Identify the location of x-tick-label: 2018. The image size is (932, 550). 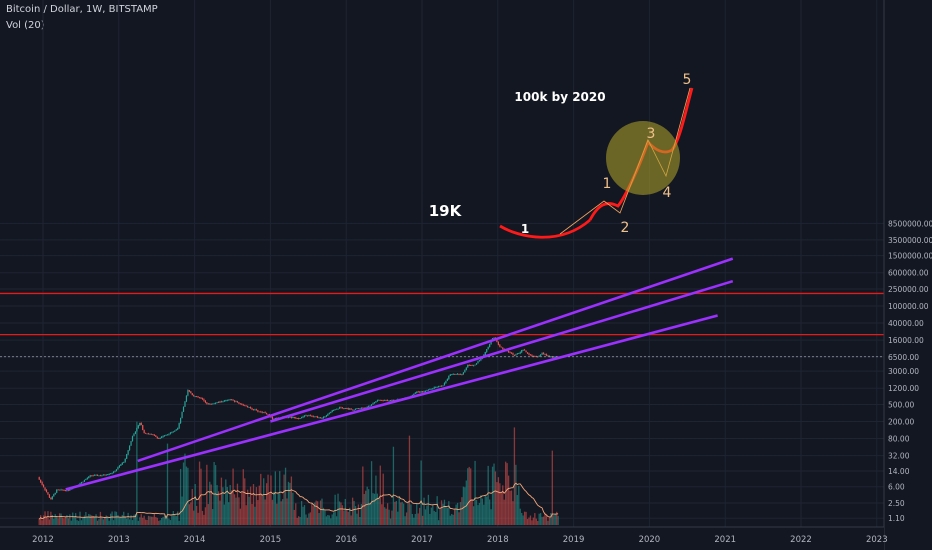
(498, 540).